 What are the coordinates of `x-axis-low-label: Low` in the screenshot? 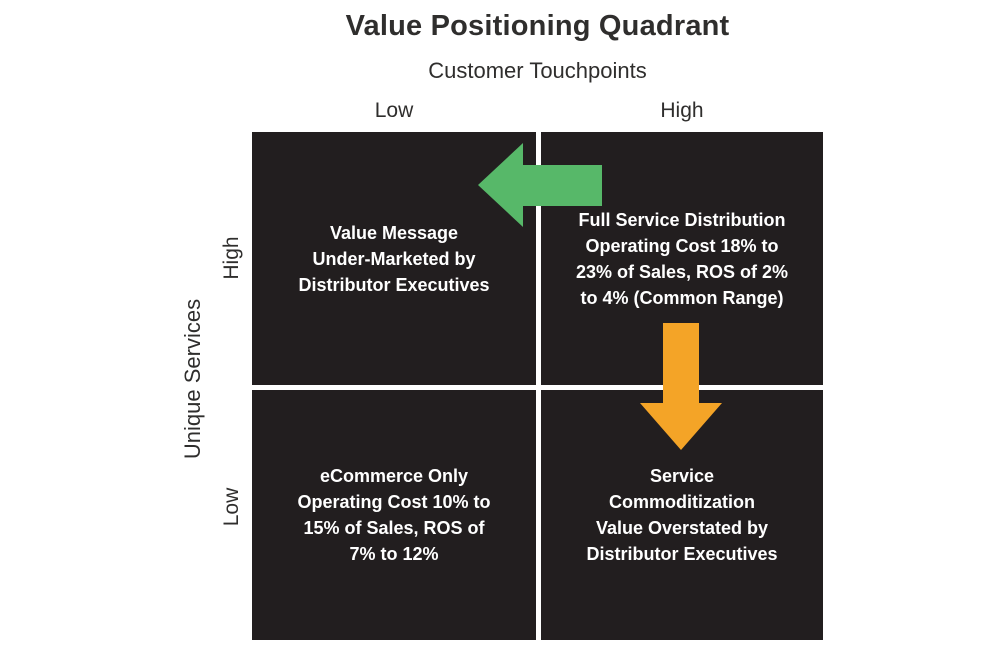 It's located at (394, 110).